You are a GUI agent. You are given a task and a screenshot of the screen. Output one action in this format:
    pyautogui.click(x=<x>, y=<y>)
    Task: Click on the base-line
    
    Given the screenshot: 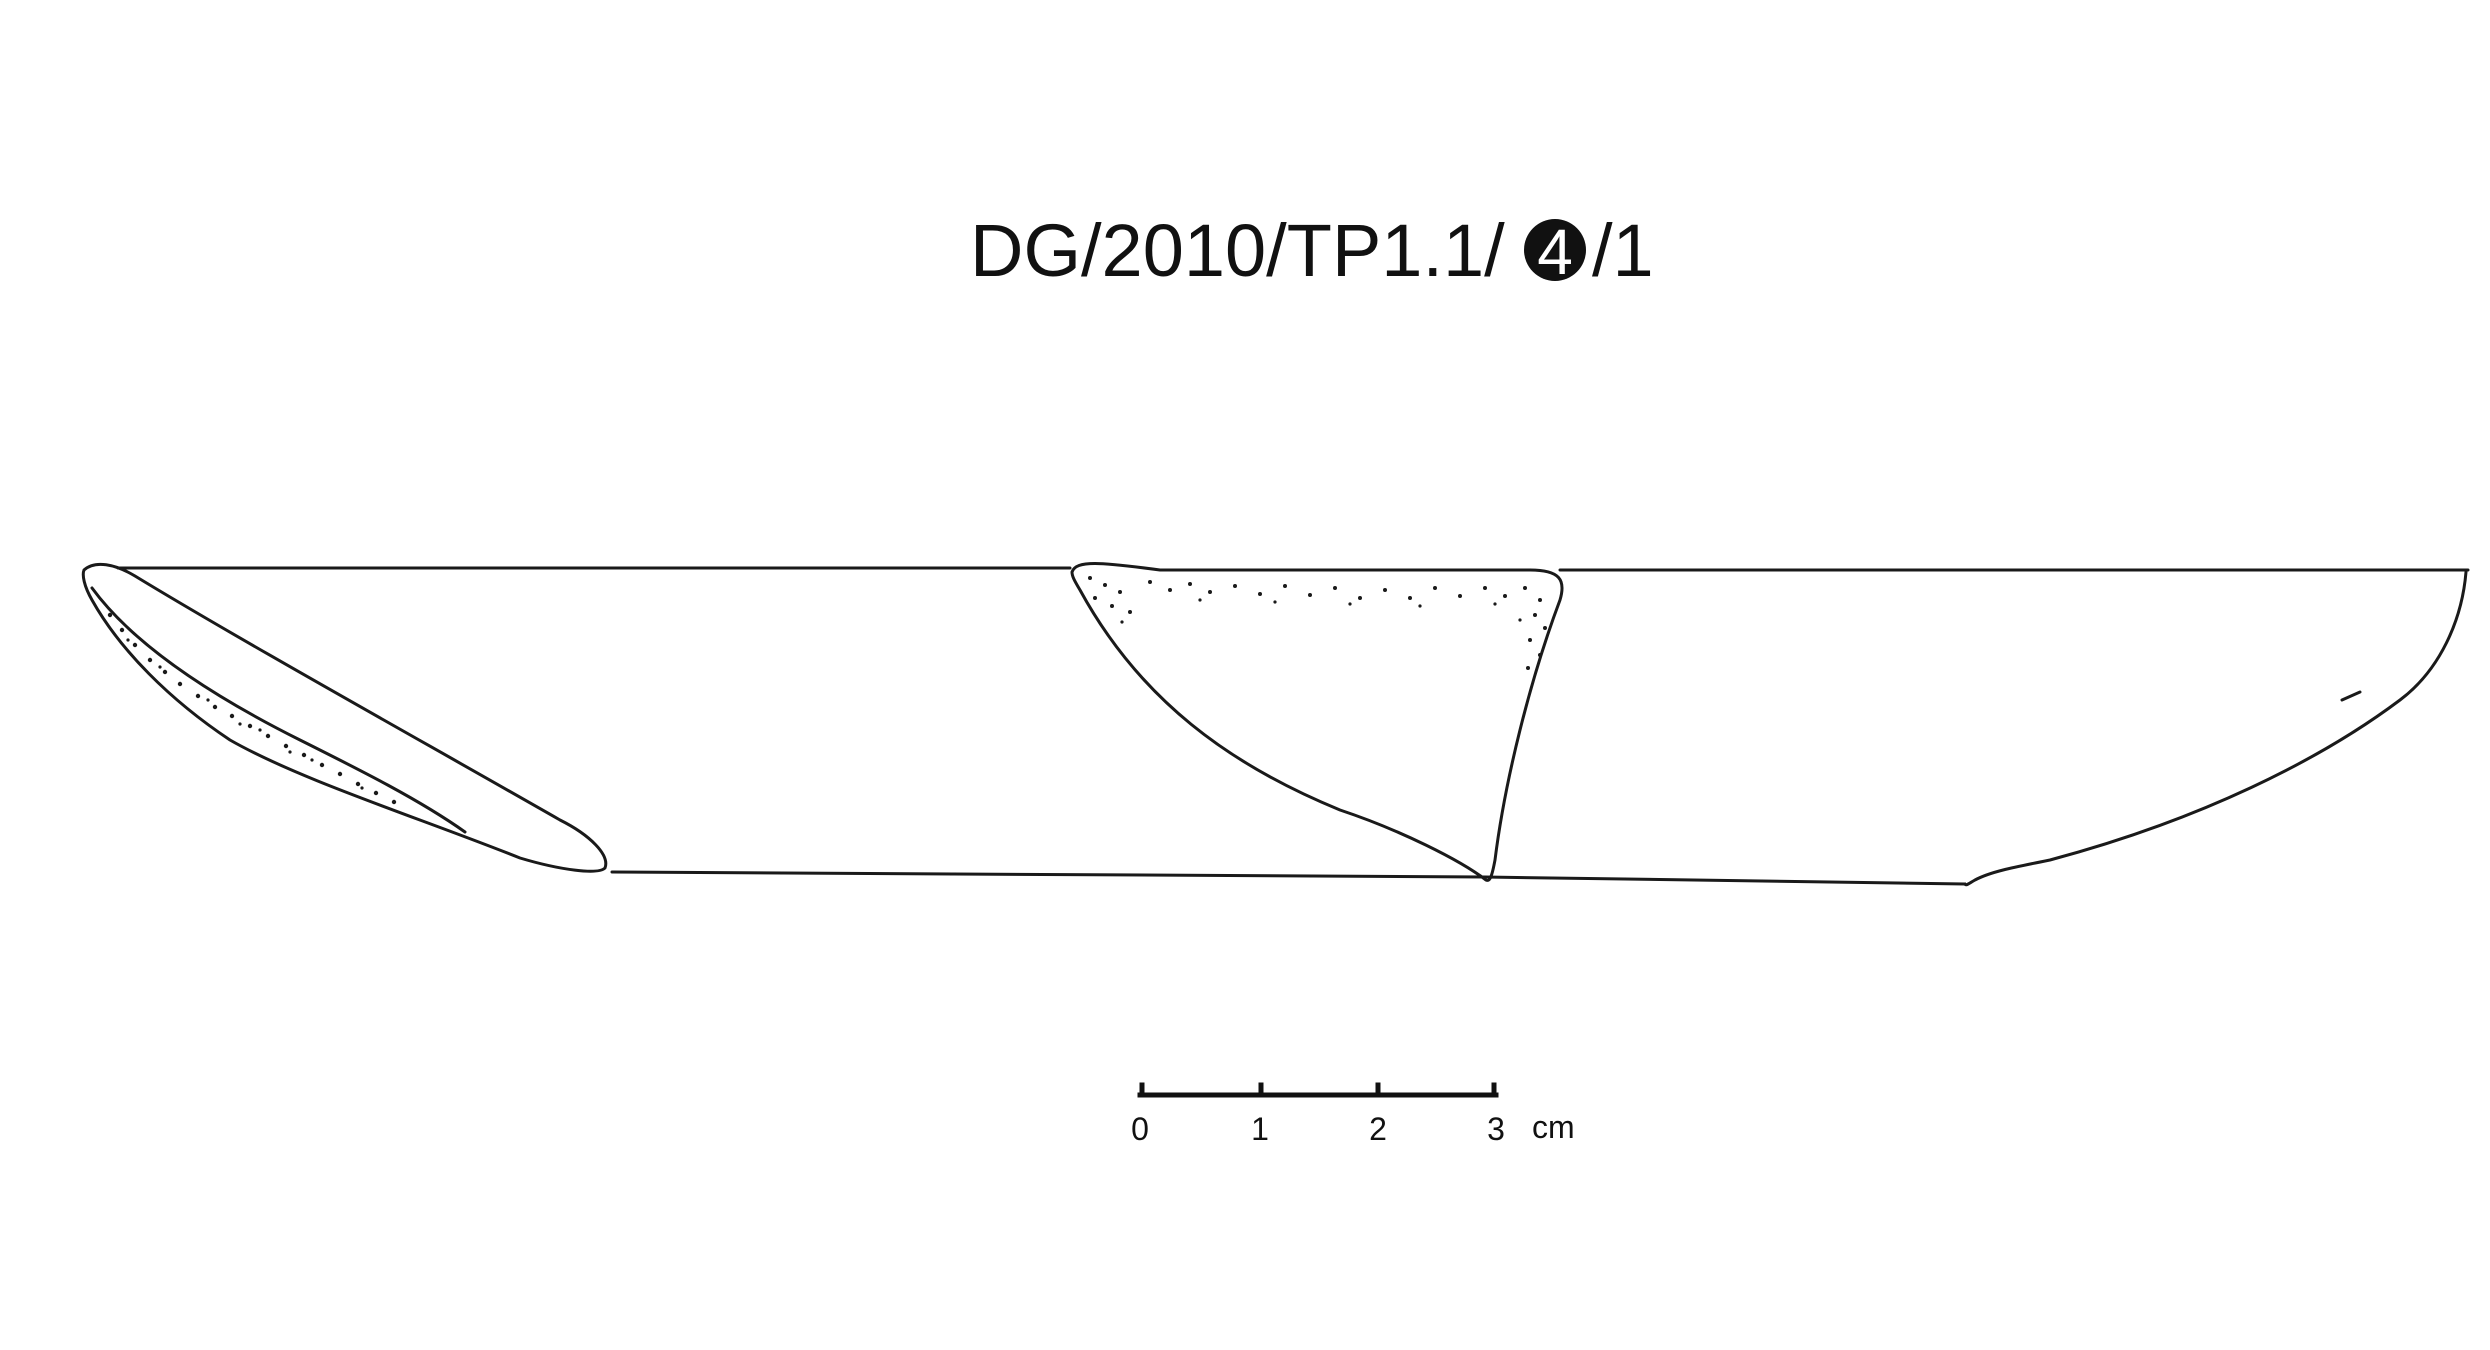 What is the action you would take?
    pyautogui.click(x=1288, y=878)
    